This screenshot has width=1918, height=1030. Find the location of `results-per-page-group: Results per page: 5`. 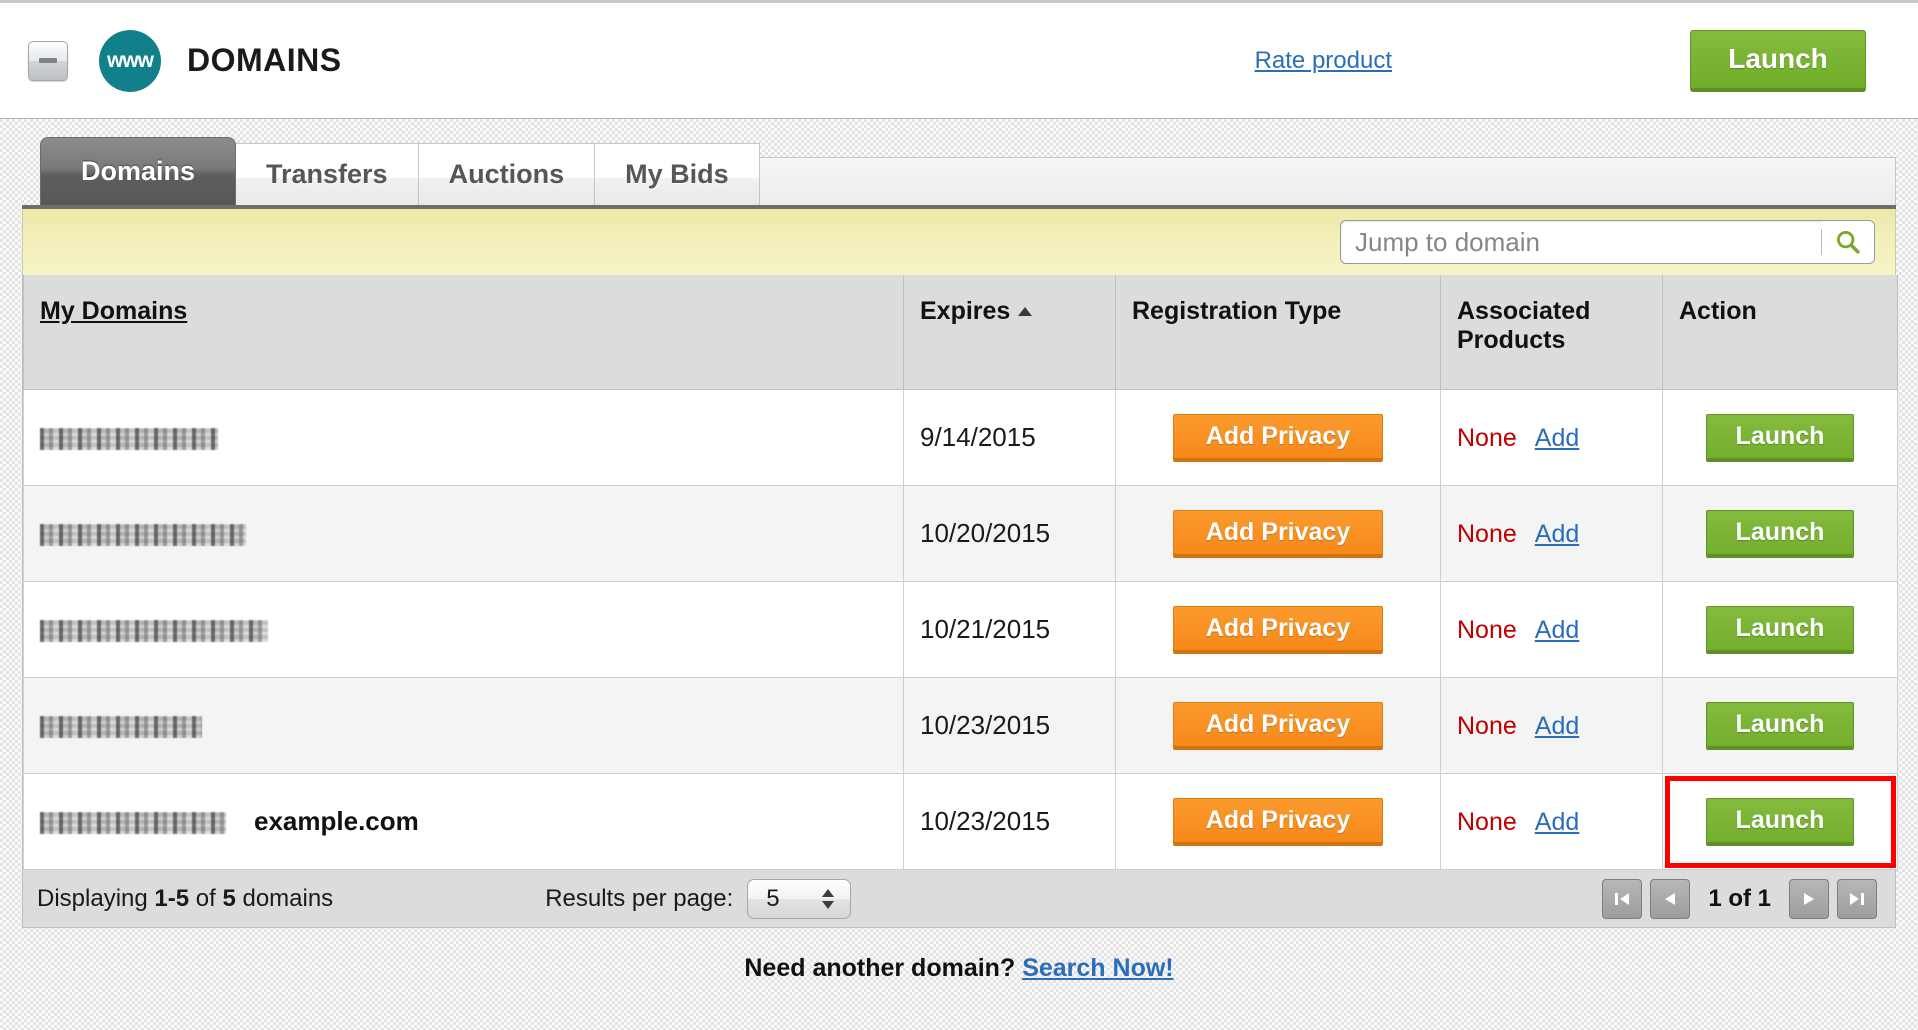

results-per-page-group: Results per page: 5 is located at coordinates (698, 898).